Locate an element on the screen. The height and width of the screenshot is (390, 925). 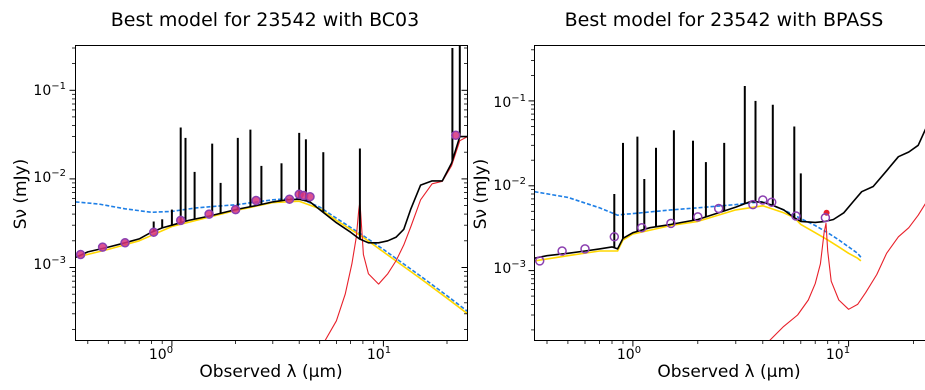
chart-title: Best model for 23542 with BPASS is located at coordinates (724, 20).